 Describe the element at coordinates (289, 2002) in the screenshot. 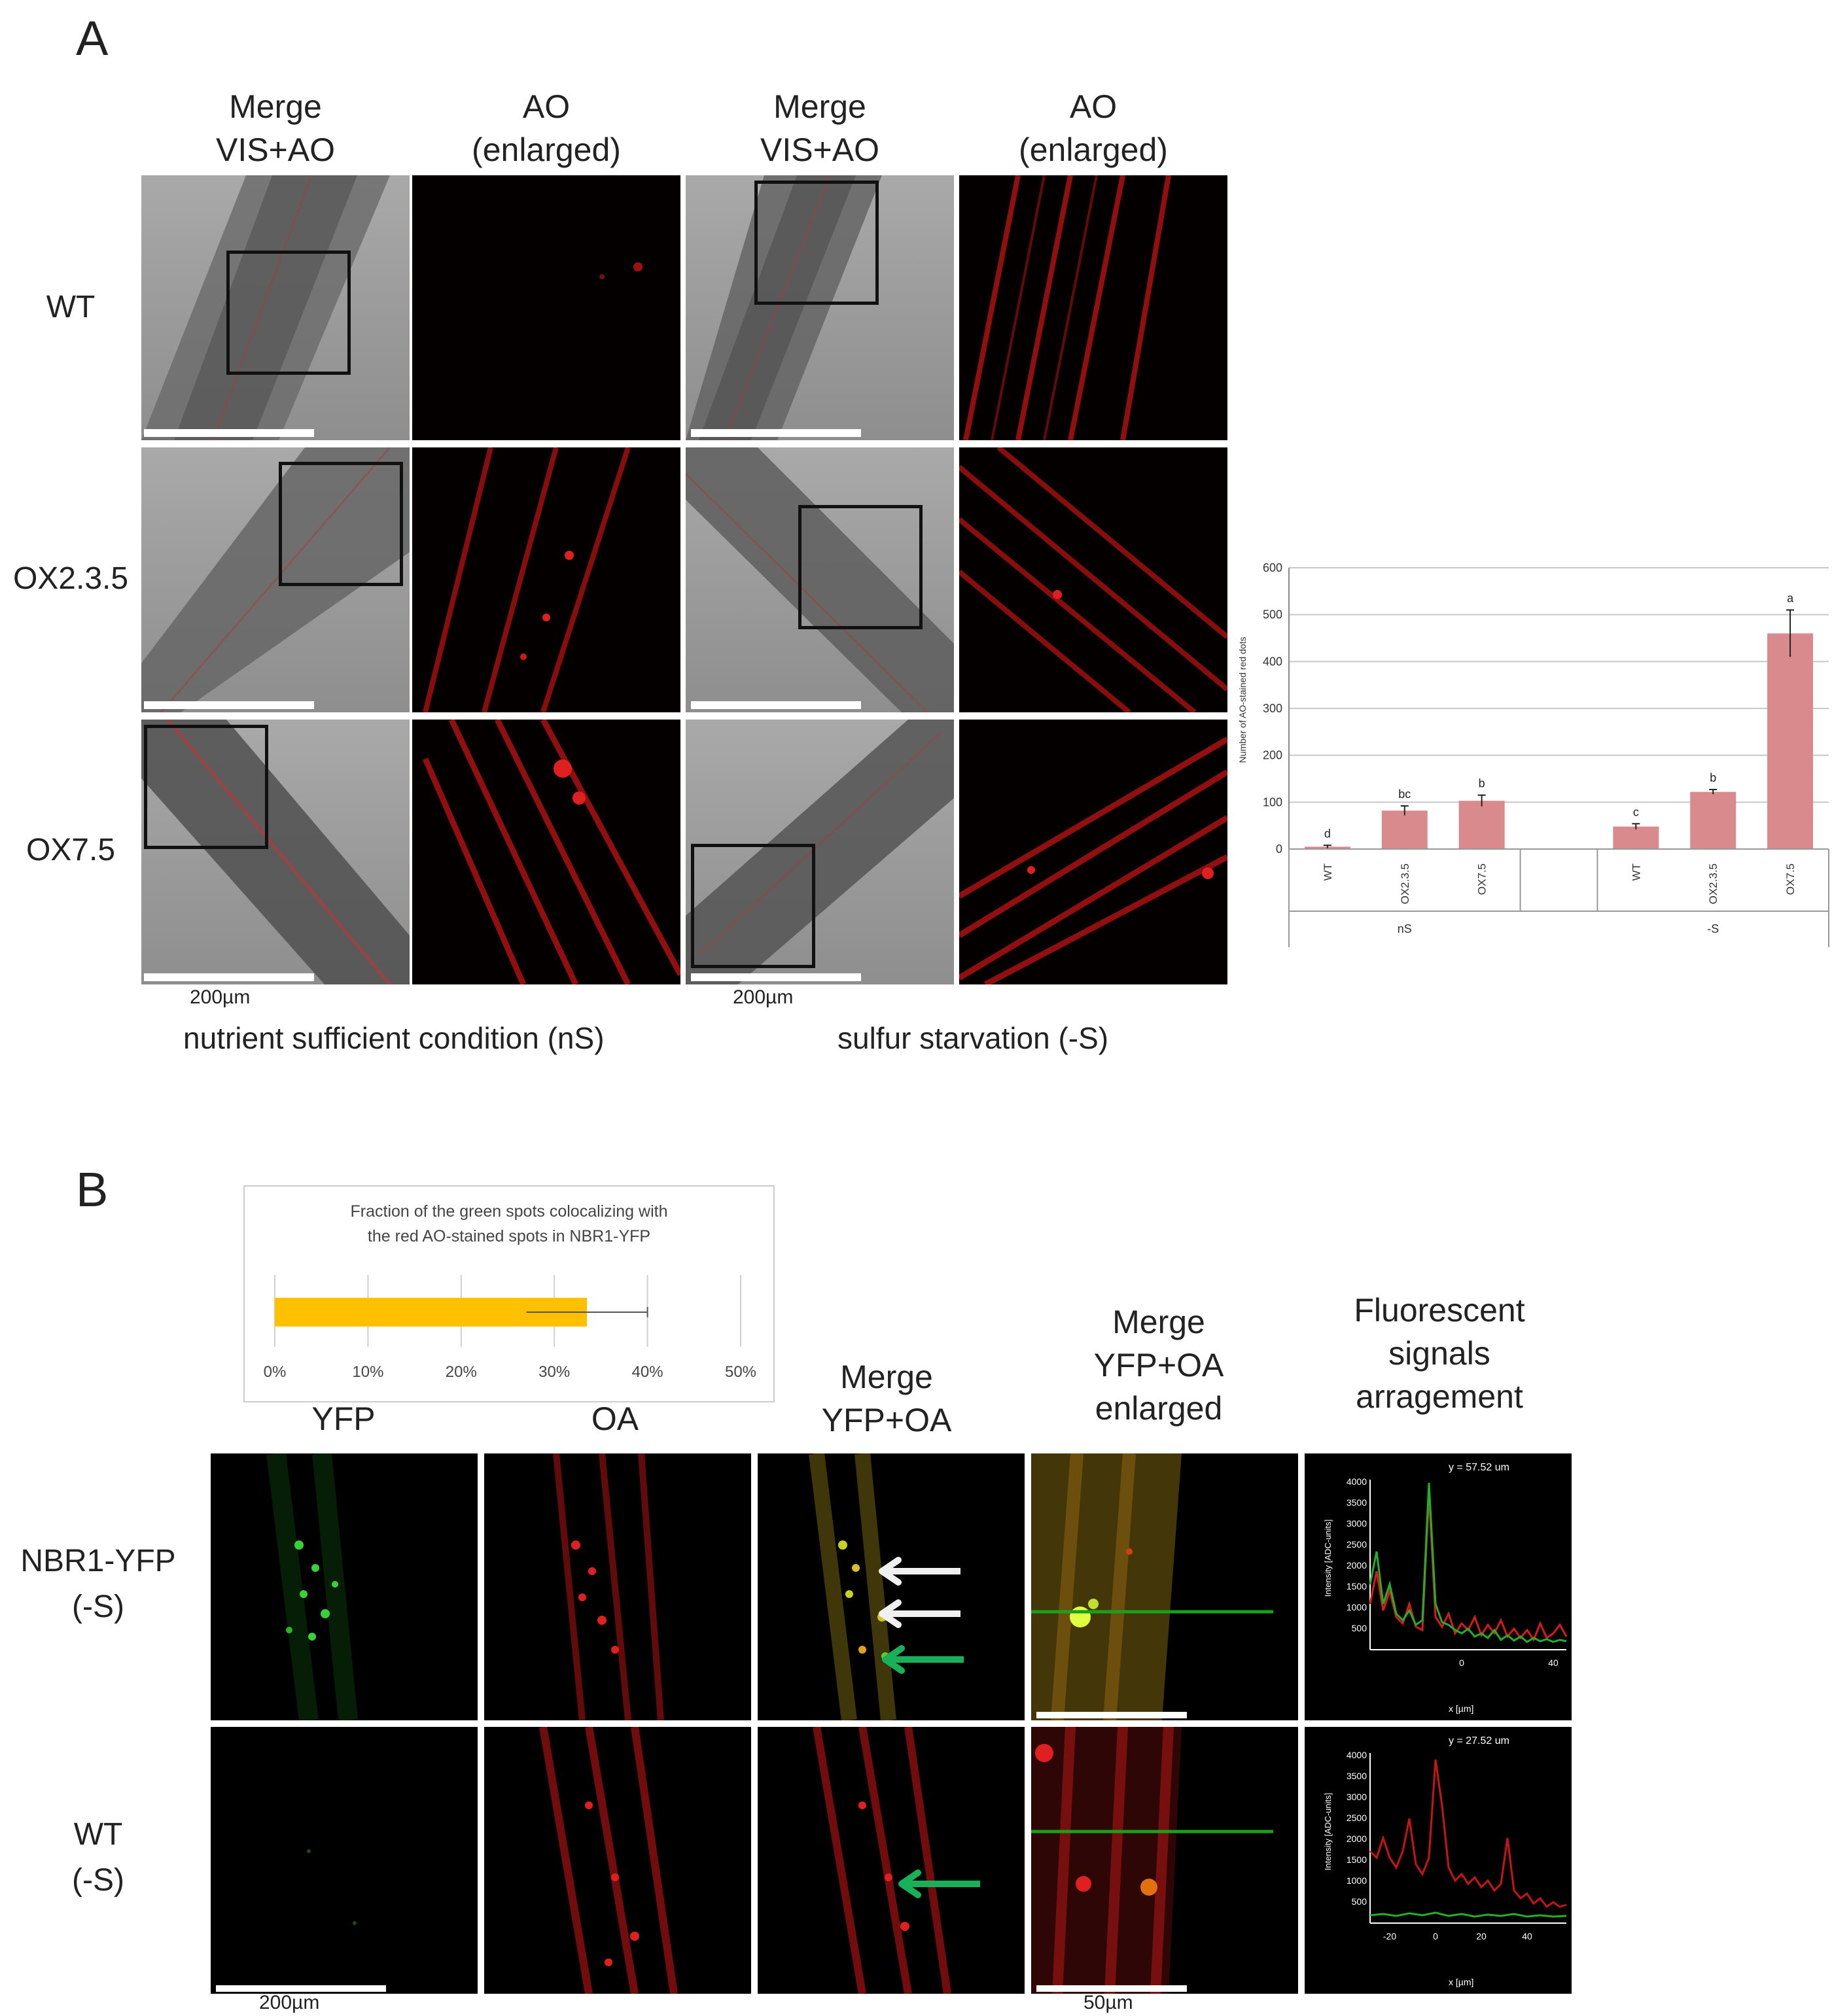

I see `panel-b-scale-label-200: 200µm` at that location.